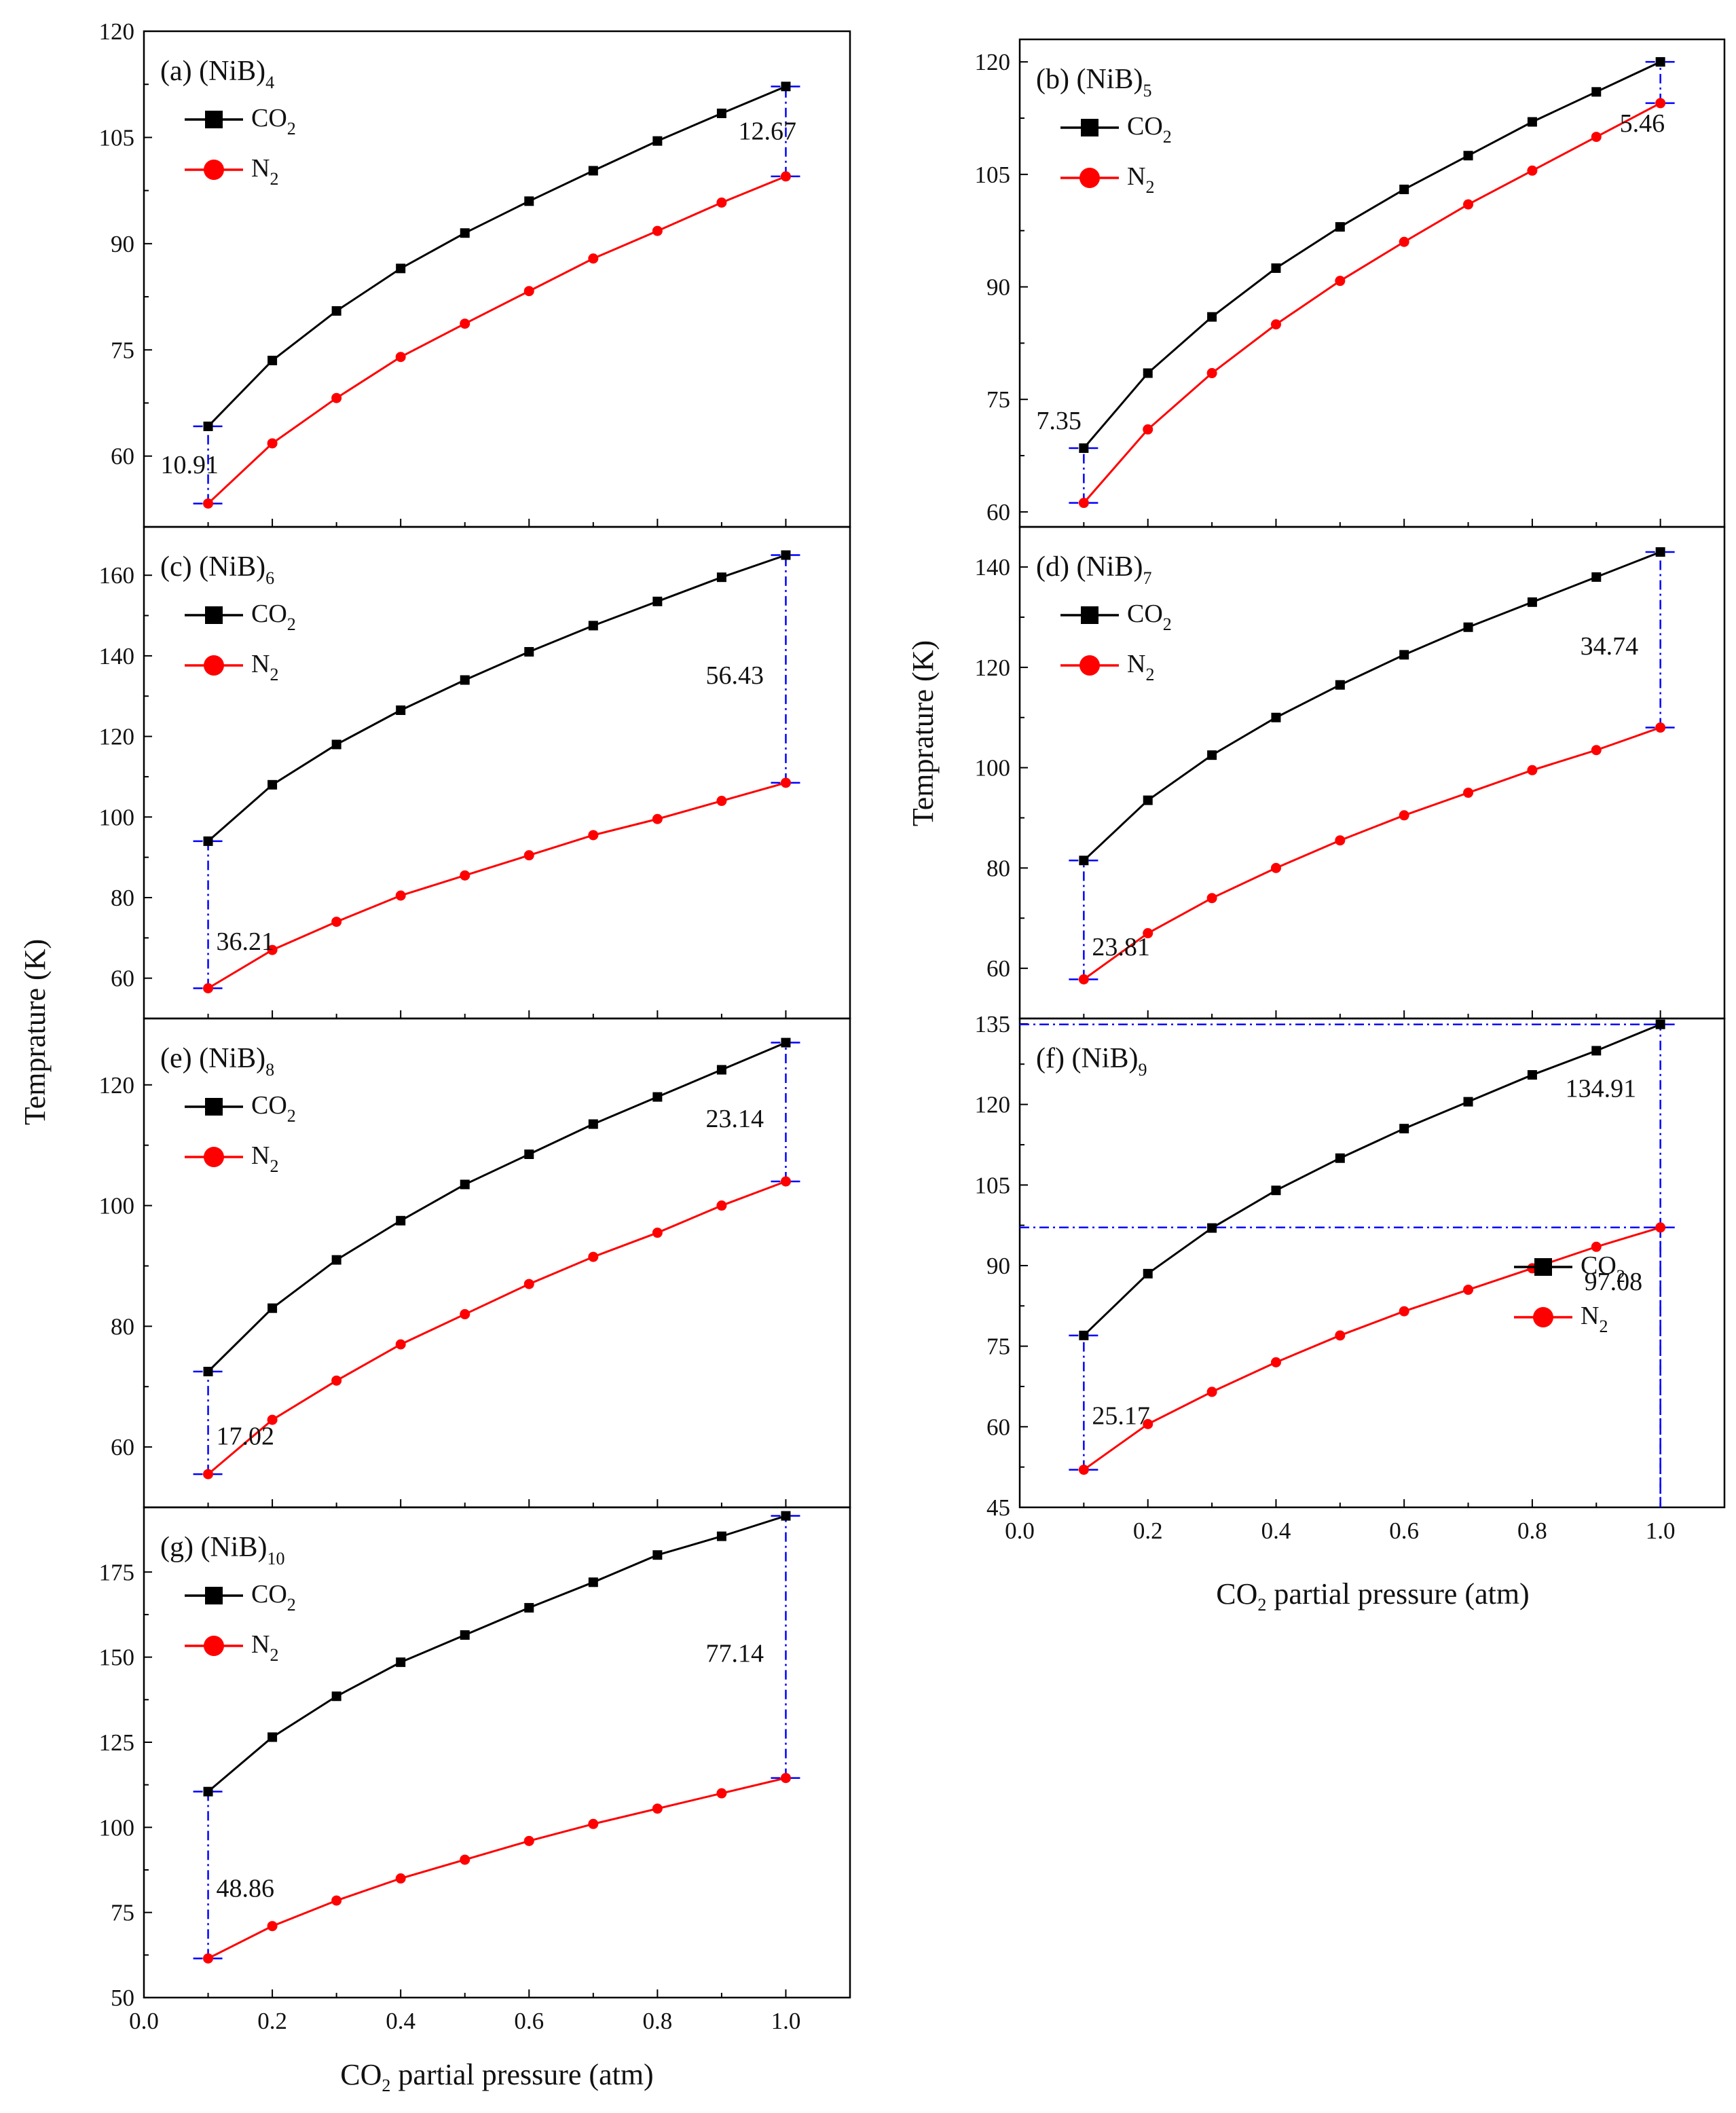 The image size is (1736, 2113). Describe the element at coordinates (246, 1436) in the screenshot. I see `annotation-label: 17.02` at that location.